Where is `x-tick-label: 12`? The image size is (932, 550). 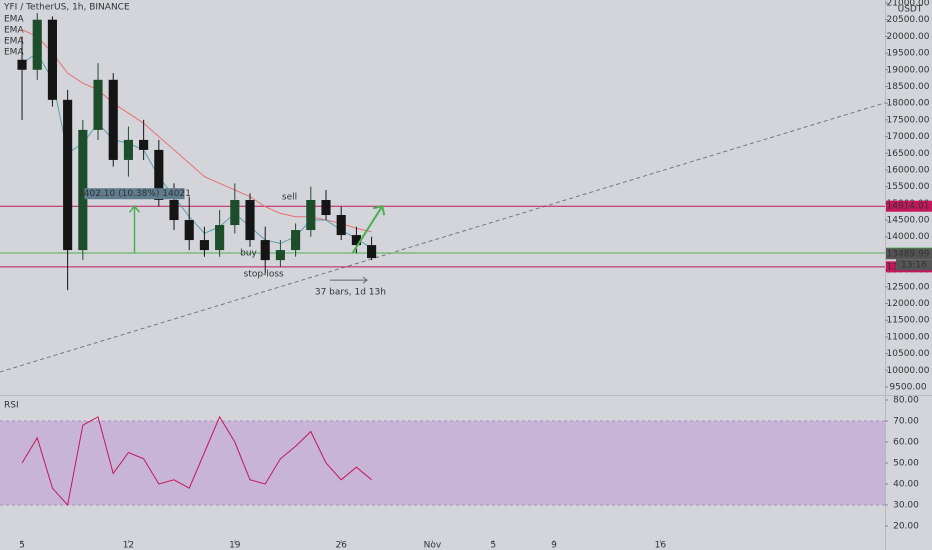
x-tick-label: 12 is located at coordinates (128, 545).